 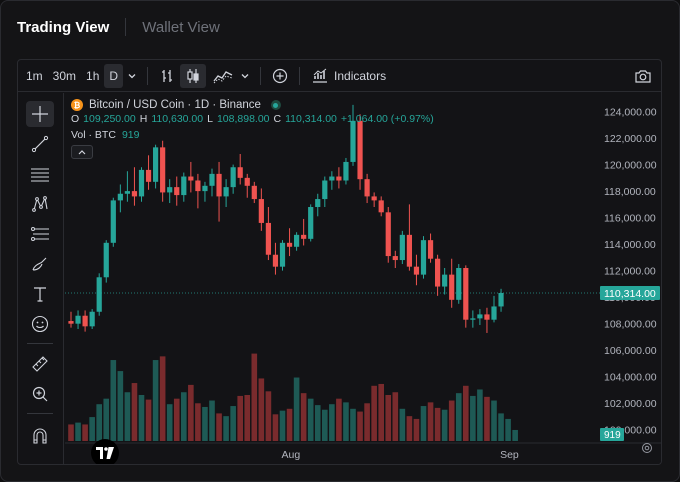 What do you see at coordinates (349, 76) in the screenshot?
I see `indicators-button: Indicators` at bounding box center [349, 76].